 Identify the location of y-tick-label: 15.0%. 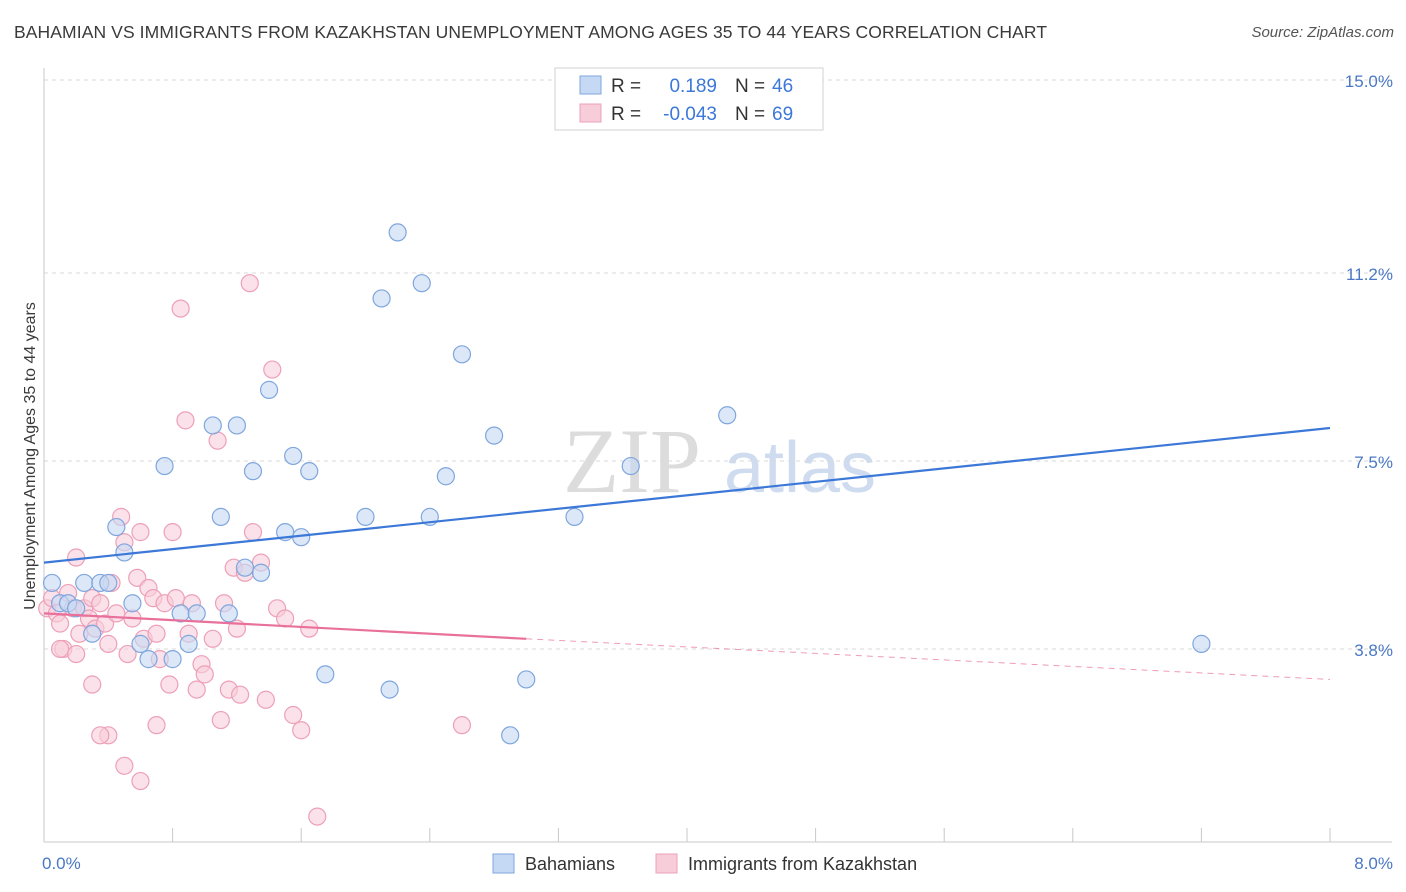
(1369, 81).